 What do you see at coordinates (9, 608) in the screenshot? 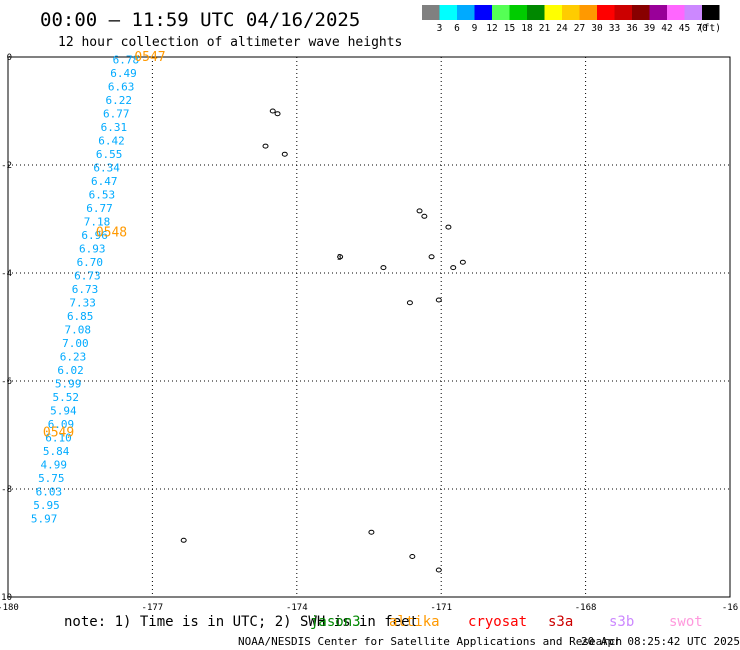
I see `x-tick-label: -180` at bounding box center [9, 608].